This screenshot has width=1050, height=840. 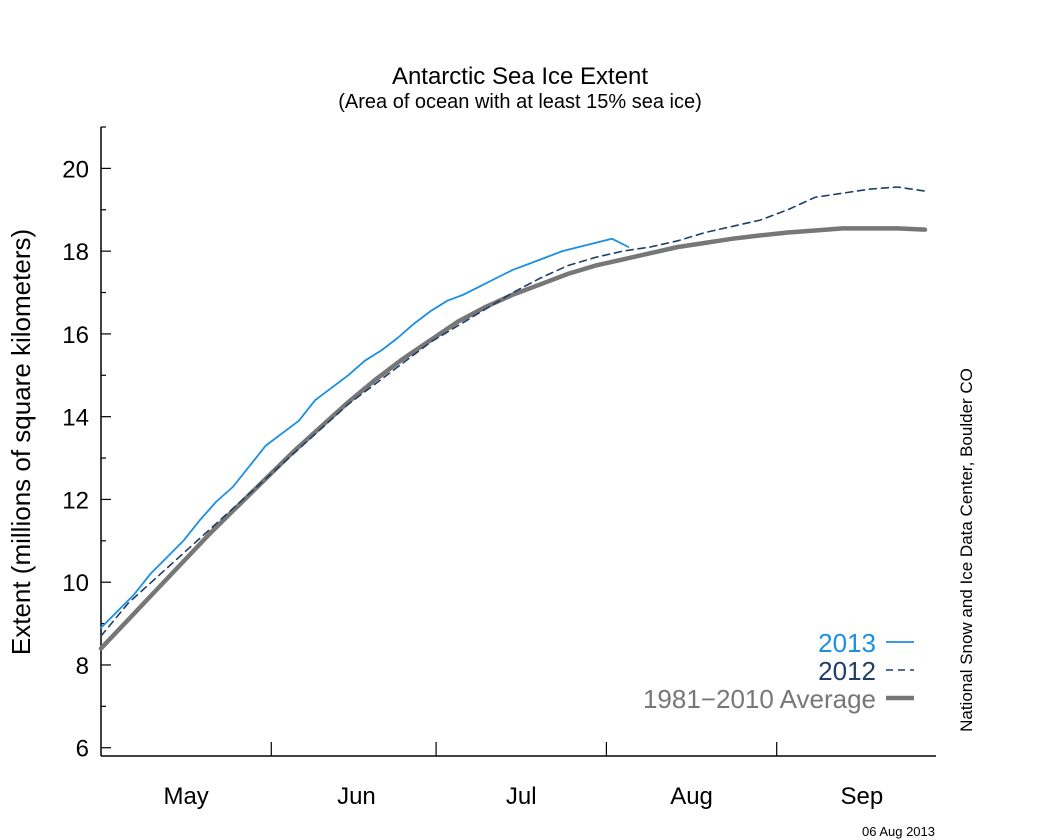 What do you see at coordinates (691, 796) in the screenshot?
I see `x-month-label: Aug` at bounding box center [691, 796].